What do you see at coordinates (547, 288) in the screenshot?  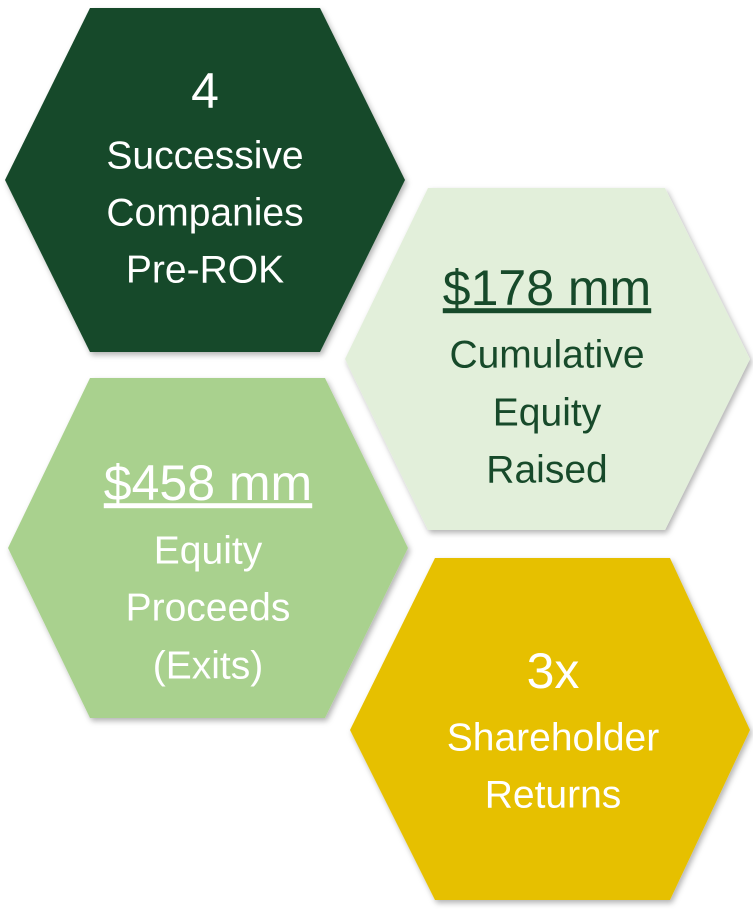 I see `hexagon-headline: $178 mm` at bounding box center [547, 288].